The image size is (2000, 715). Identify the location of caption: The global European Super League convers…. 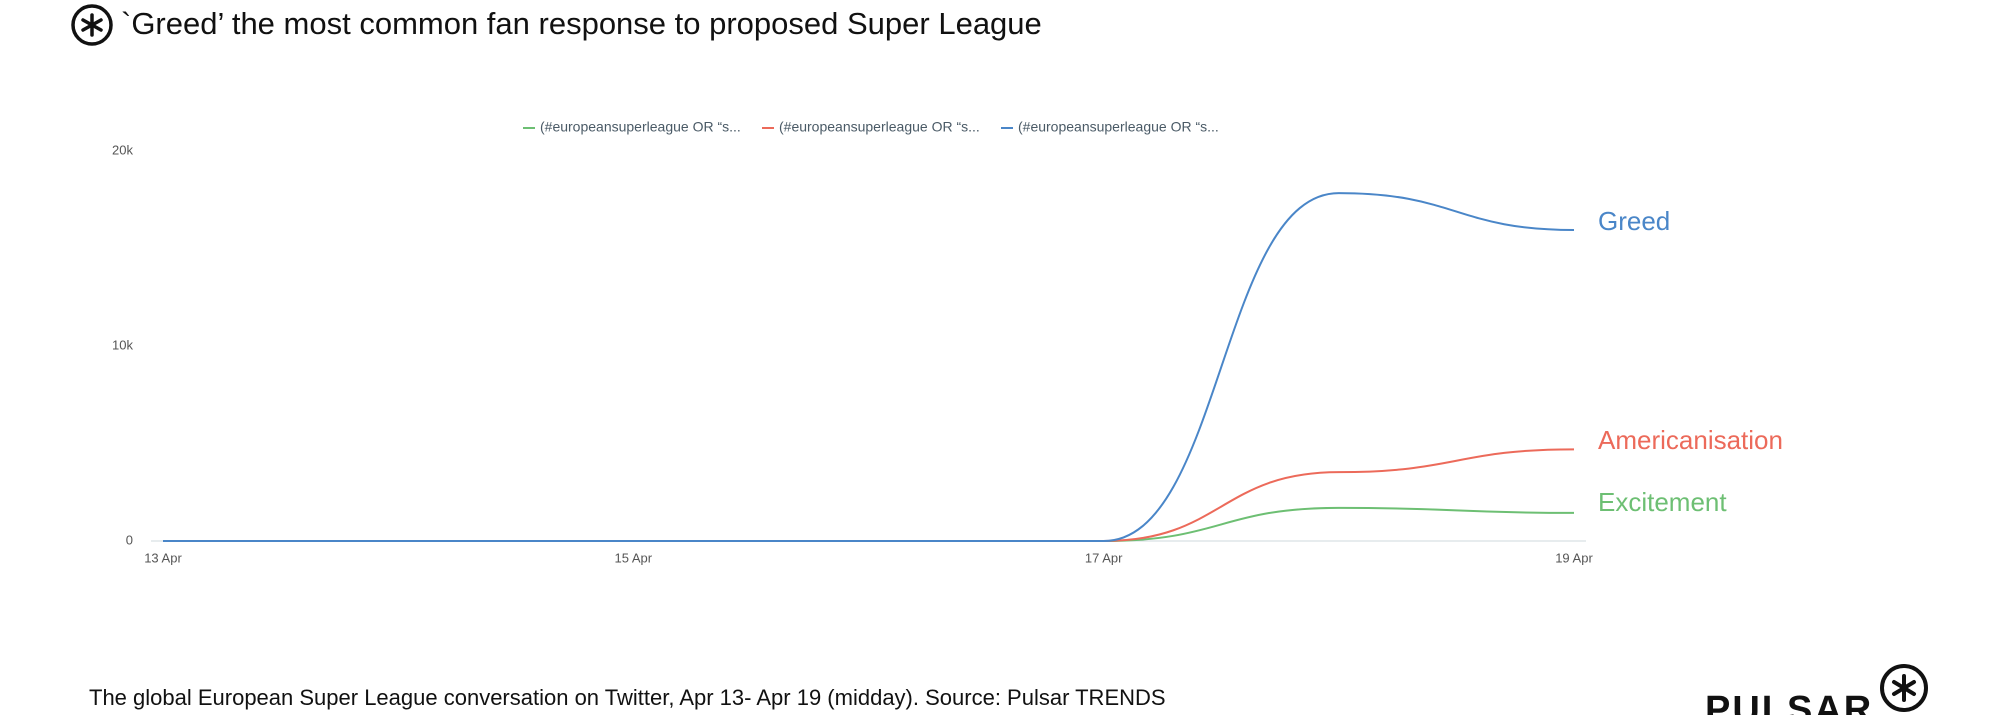
(627, 697).